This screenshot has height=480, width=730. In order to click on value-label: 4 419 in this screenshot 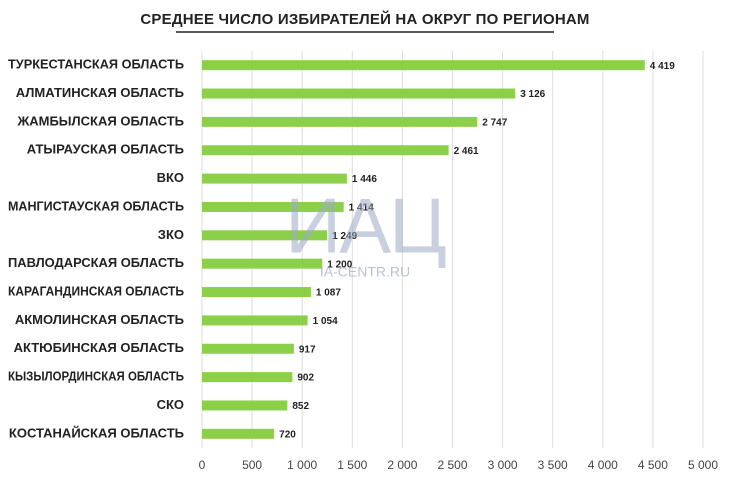, I will do `click(662, 66)`.